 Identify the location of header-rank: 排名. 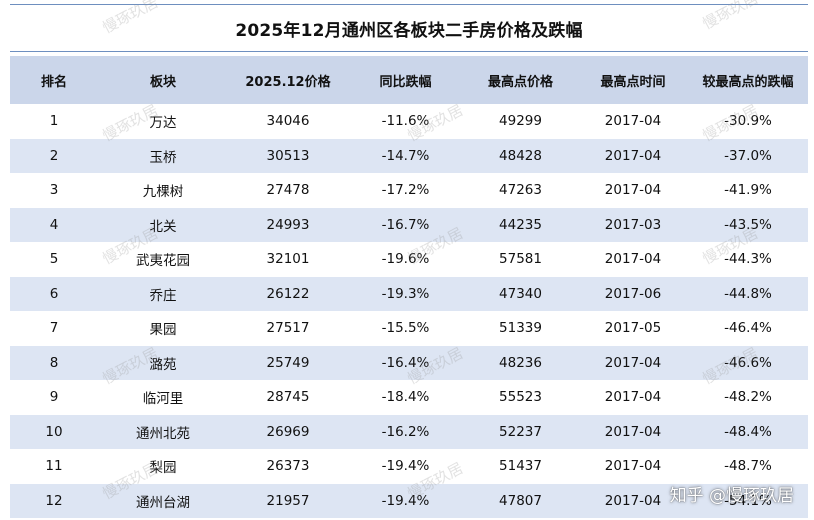
(54, 80).